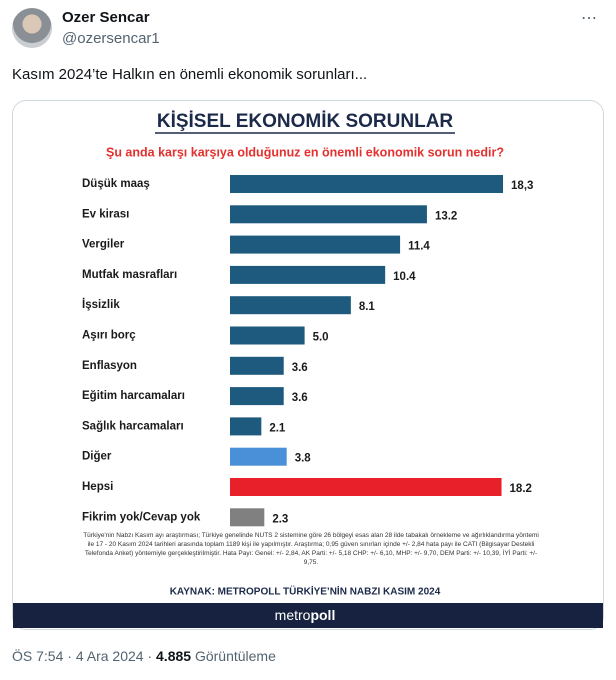 This screenshot has height=680, width=616. I want to click on value-label: 10.4, so click(404, 277).